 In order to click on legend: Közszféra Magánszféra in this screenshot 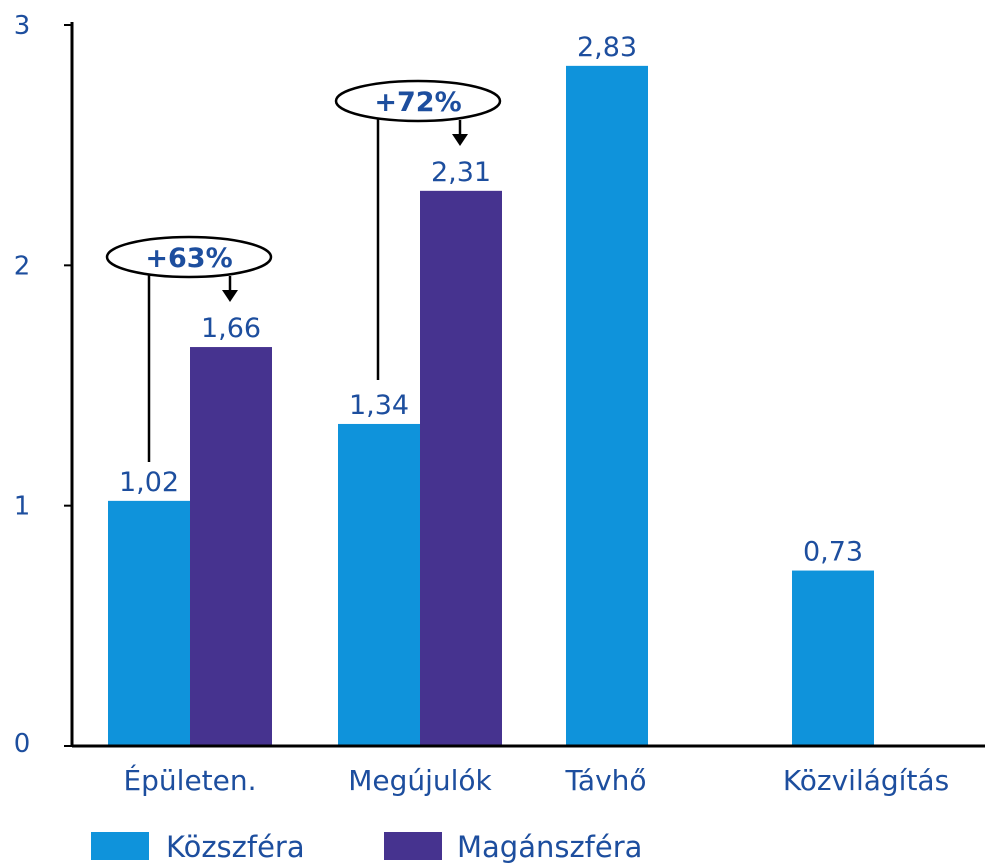, I will do `click(366, 847)`.